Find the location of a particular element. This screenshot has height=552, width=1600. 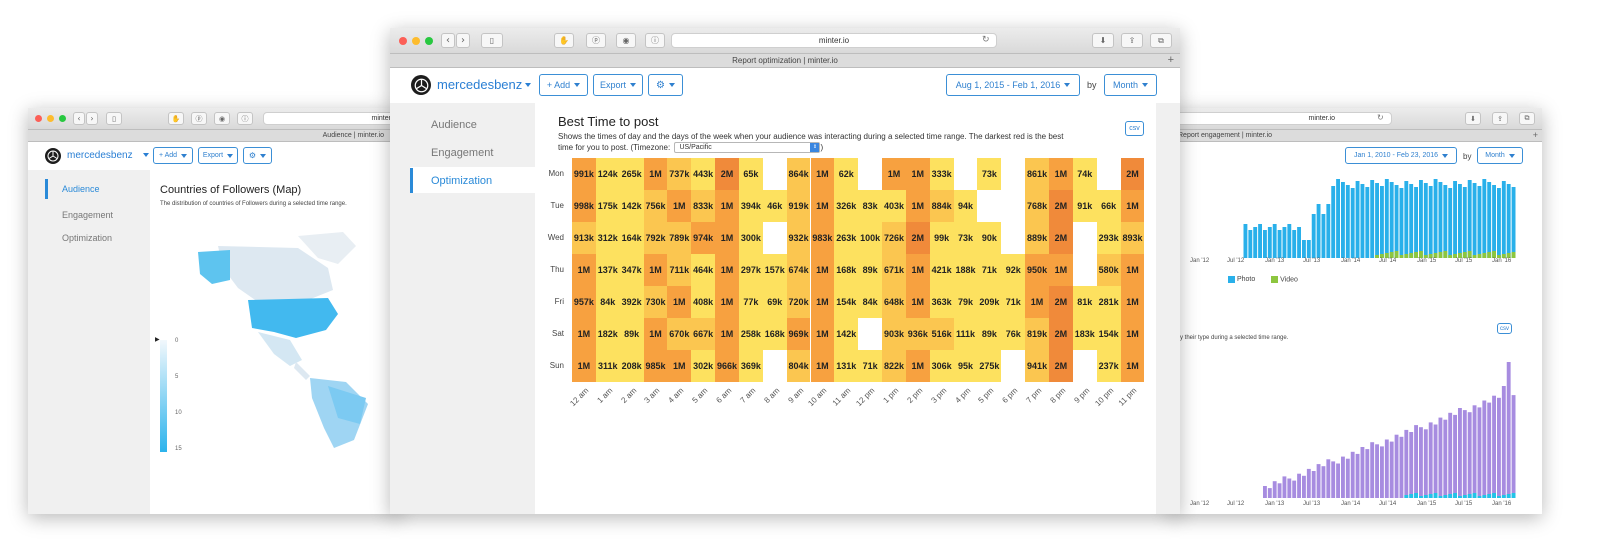

heatmap-cell: 864k is located at coordinates (798, 174).